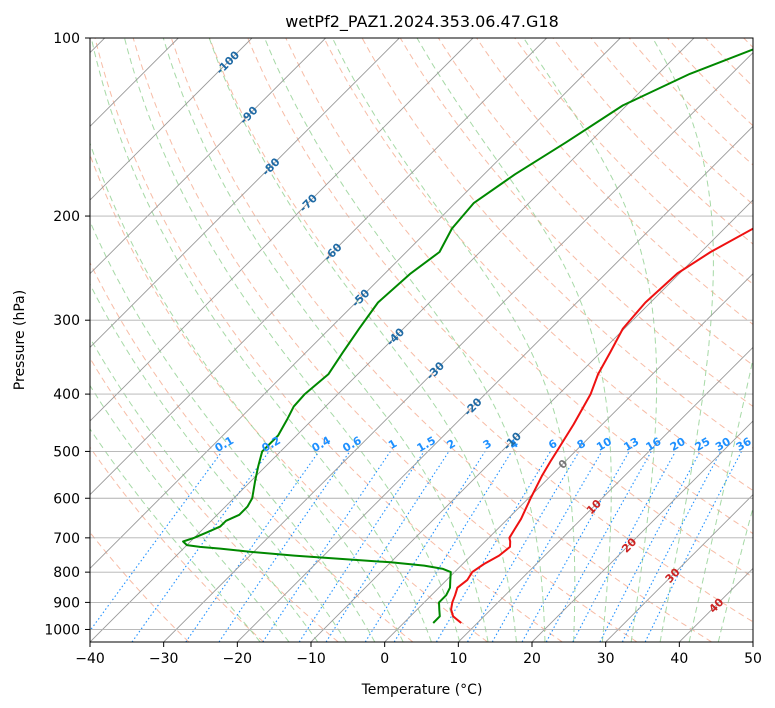  Describe the element at coordinates (66, 321) in the screenshot. I see `y-tick-label: 300` at that location.